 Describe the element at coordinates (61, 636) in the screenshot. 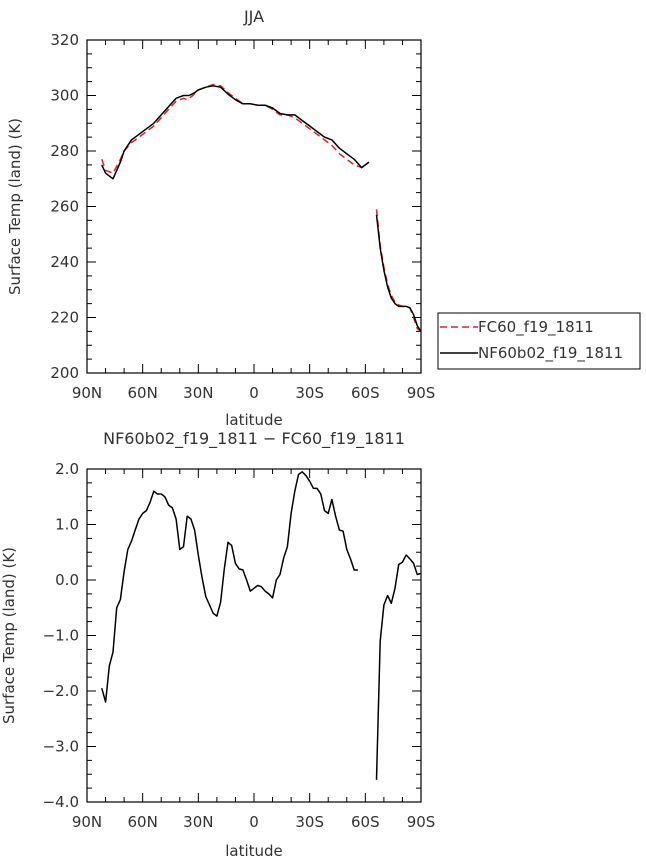

I see `y-tick-label: −1.0` at that location.